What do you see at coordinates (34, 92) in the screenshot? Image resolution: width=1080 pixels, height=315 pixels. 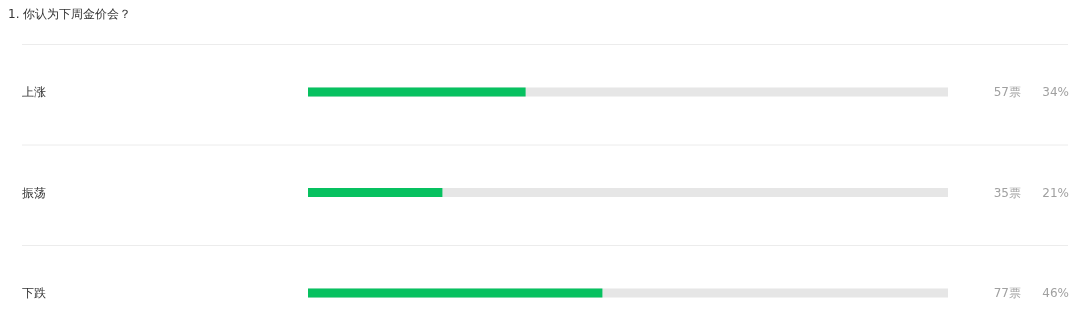 I see `y-tick-label: 上涨` at bounding box center [34, 92].